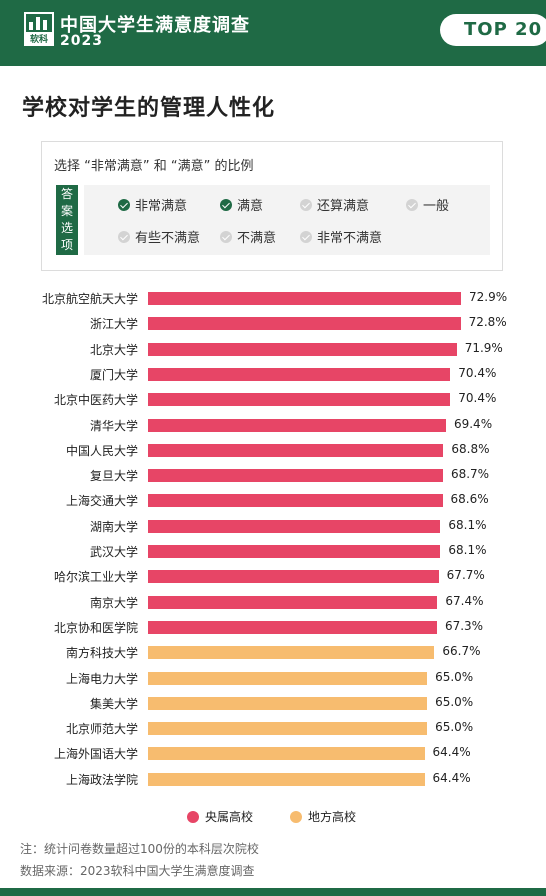  What do you see at coordinates (161, 206) in the screenshot?
I see `answer-option-label: 非常满意` at bounding box center [161, 206].